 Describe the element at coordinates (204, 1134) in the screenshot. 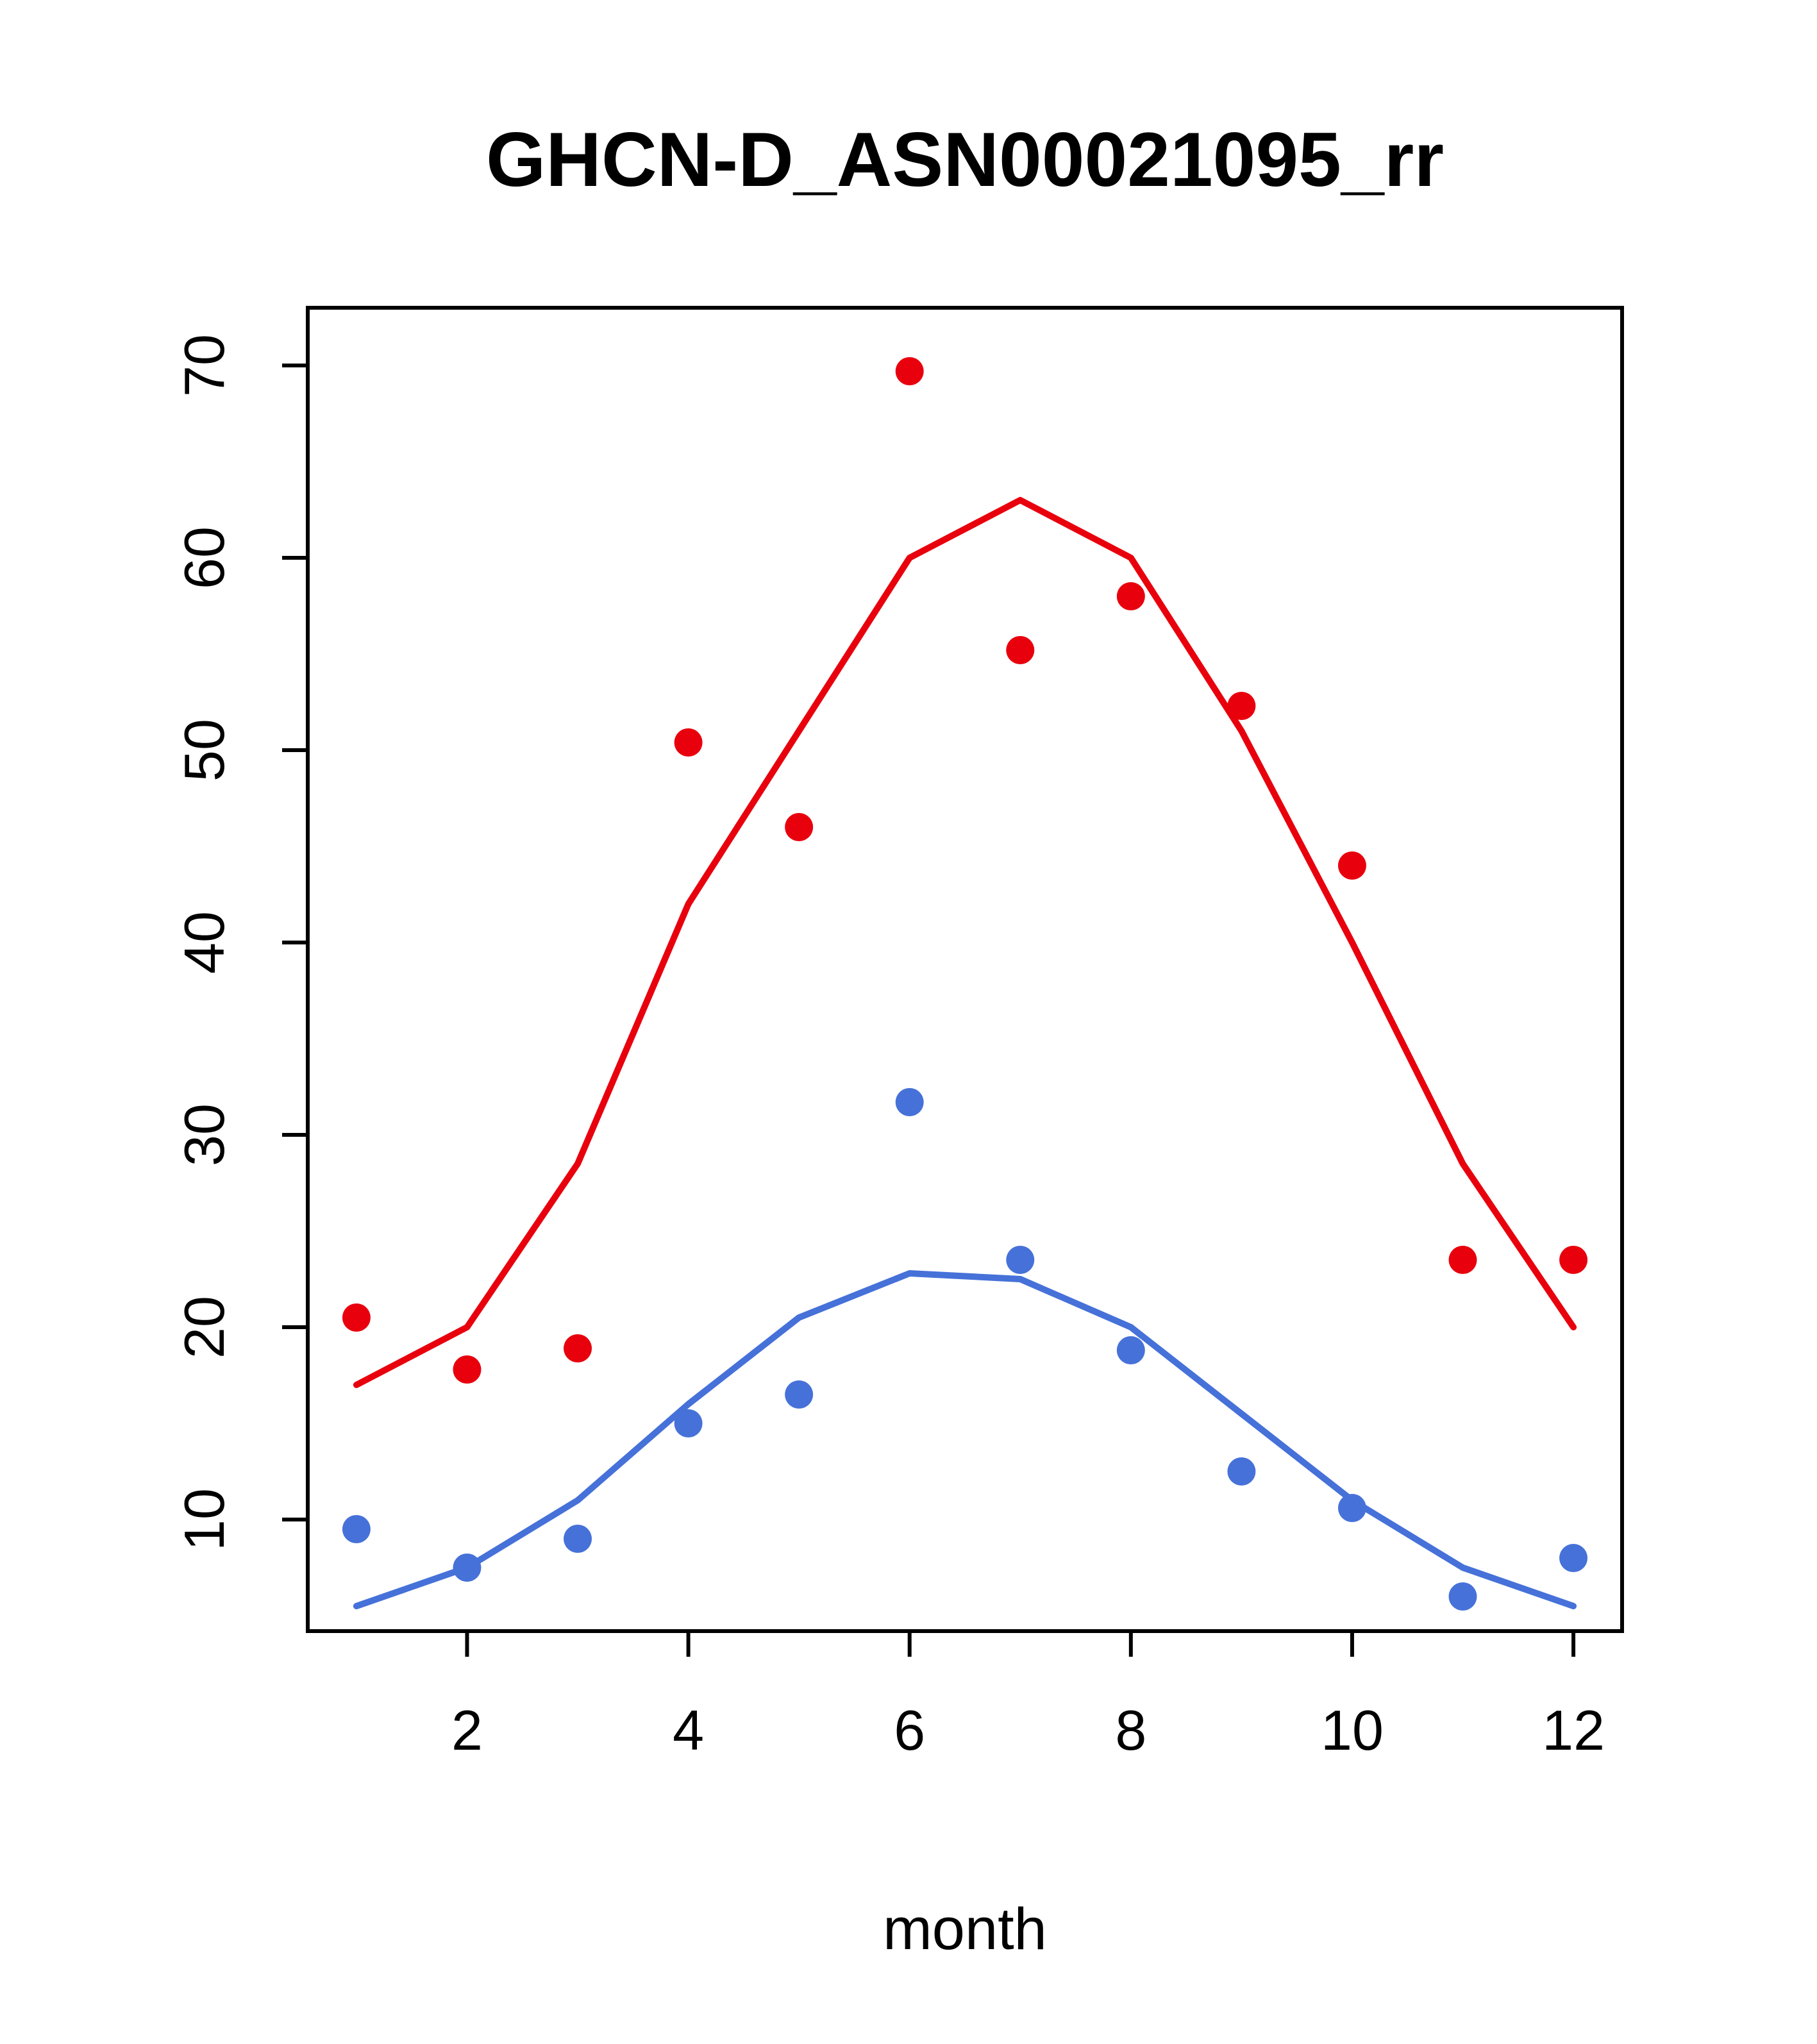

I see `y-tick-label: 30` at that location.